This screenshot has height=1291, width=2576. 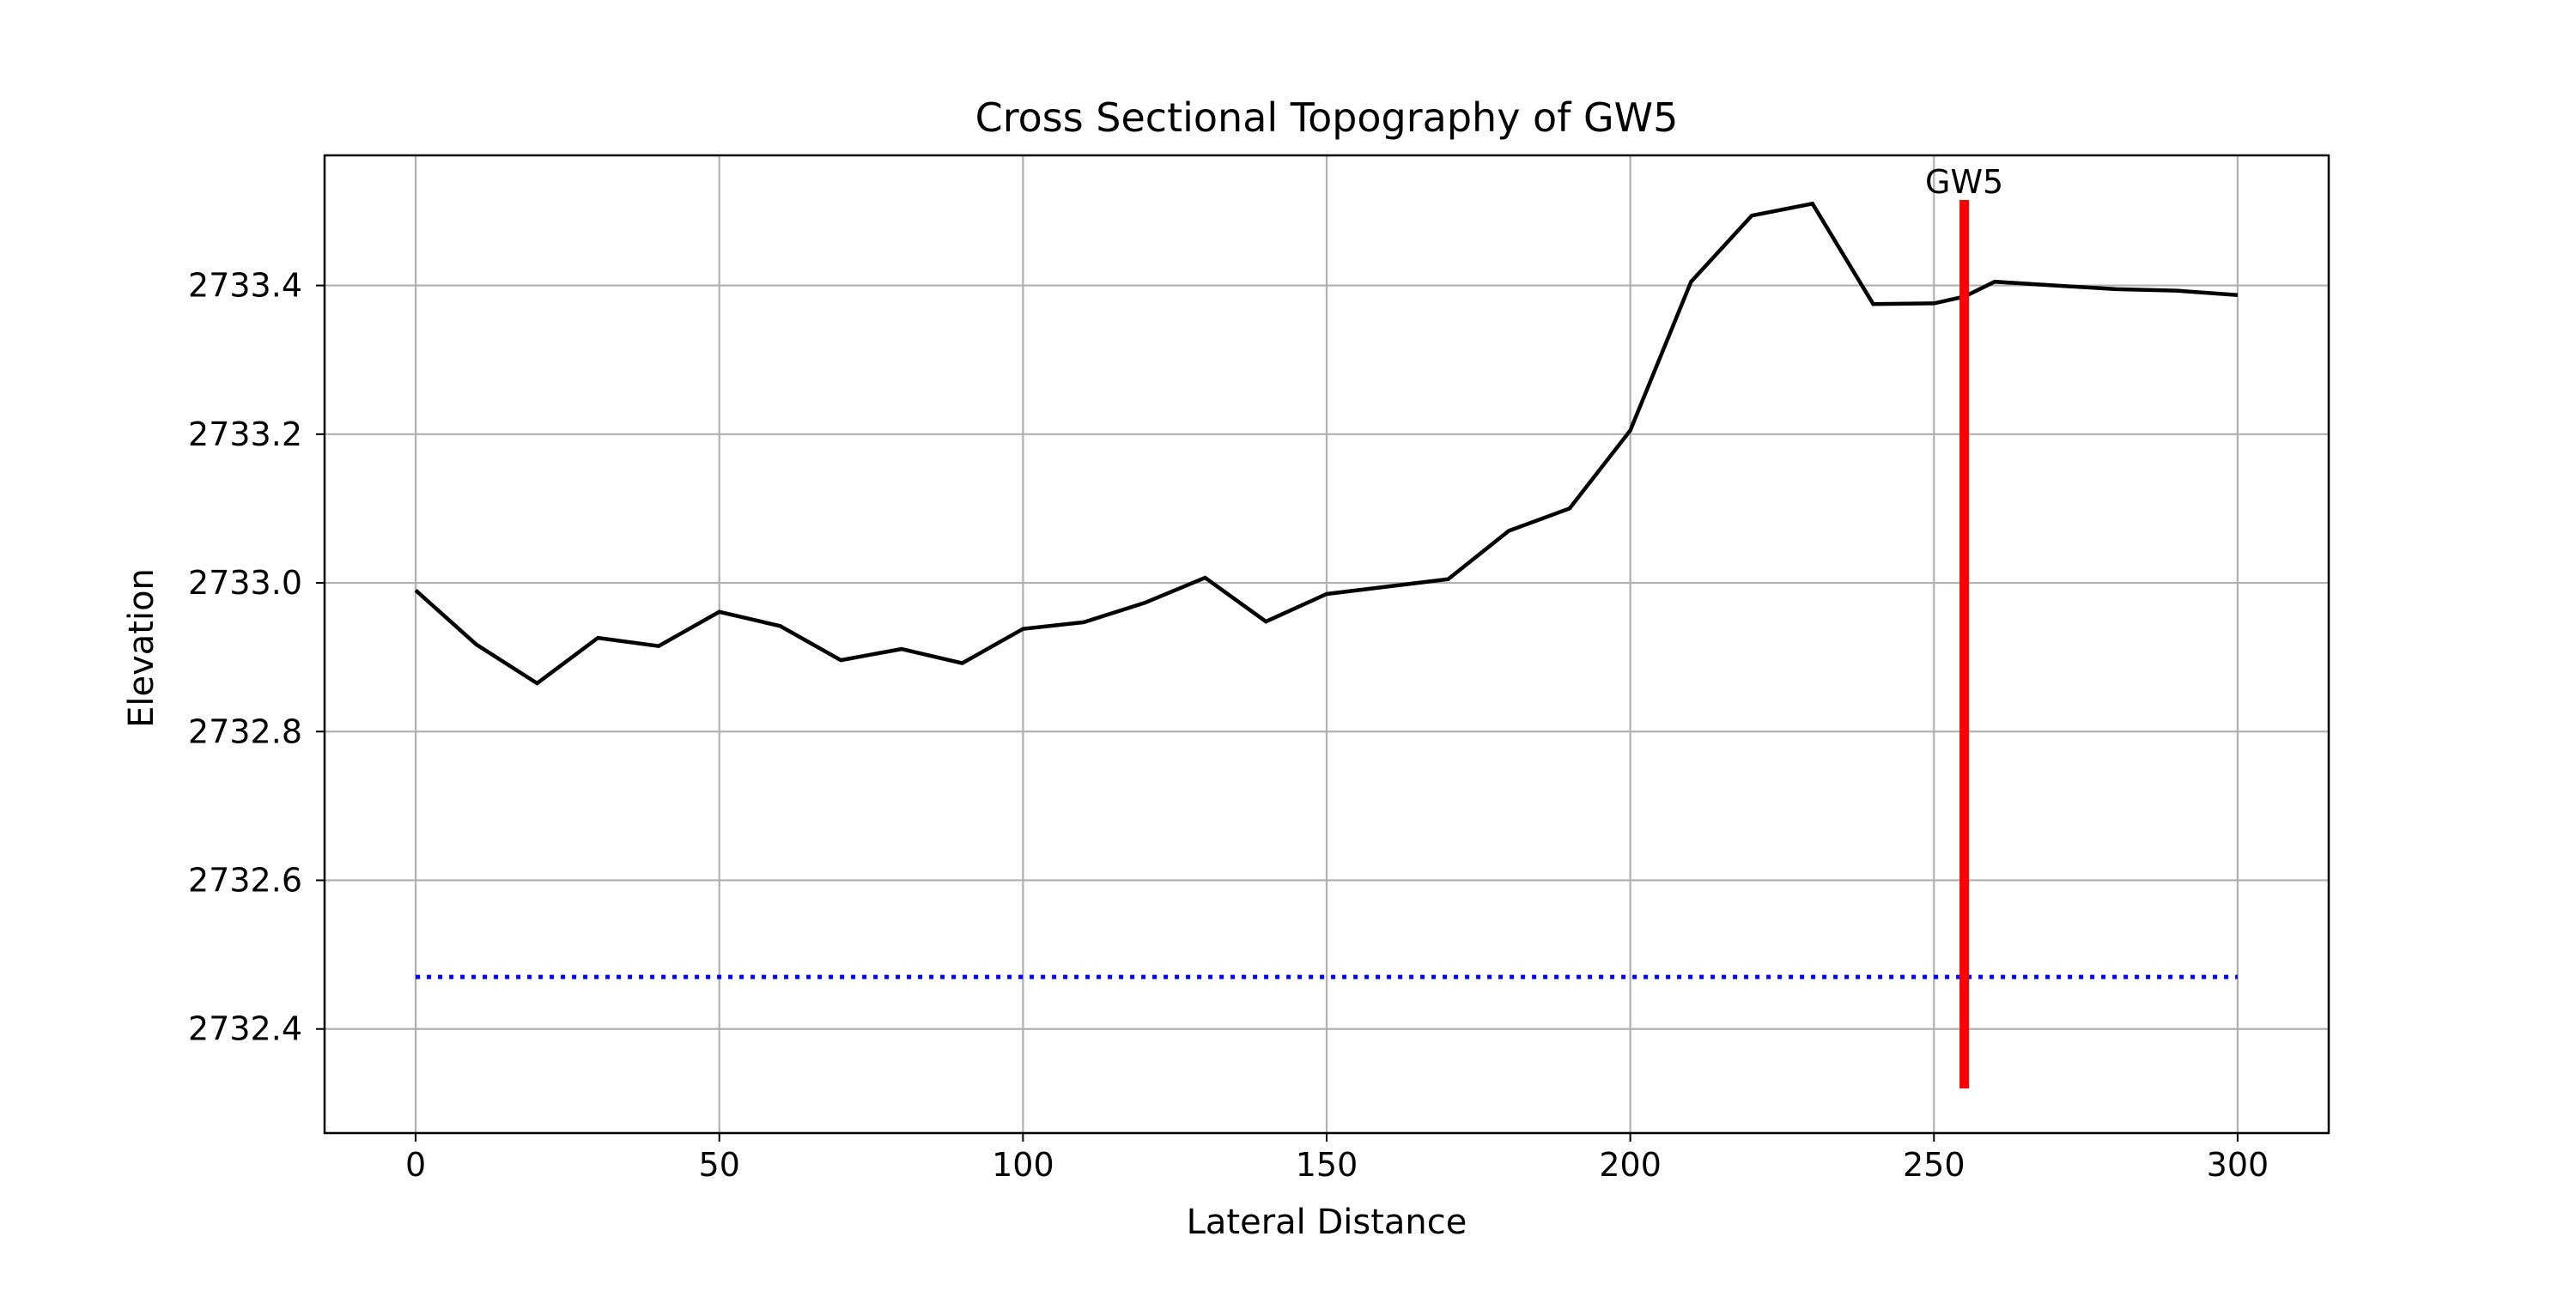 I want to click on annotation-label: GW5, so click(x=1964, y=182).